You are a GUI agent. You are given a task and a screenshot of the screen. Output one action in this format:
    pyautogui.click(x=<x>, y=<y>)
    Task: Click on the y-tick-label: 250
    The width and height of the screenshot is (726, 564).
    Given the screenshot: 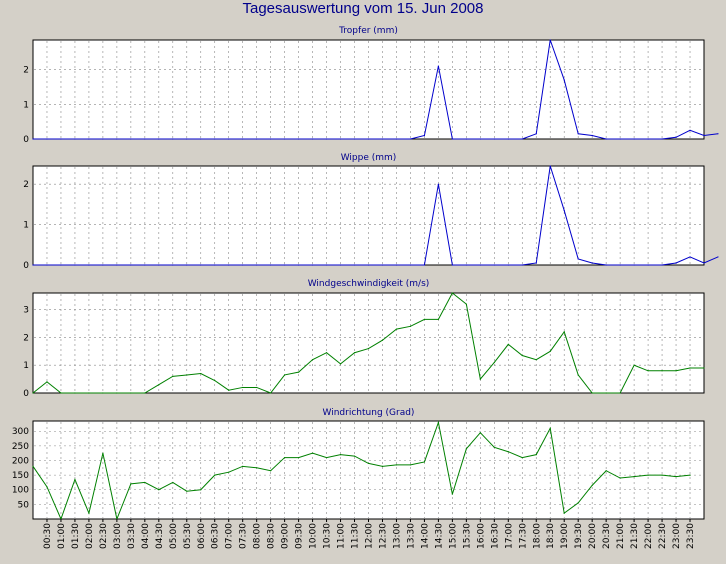 What is the action you would take?
    pyautogui.click(x=20, y=447)
    